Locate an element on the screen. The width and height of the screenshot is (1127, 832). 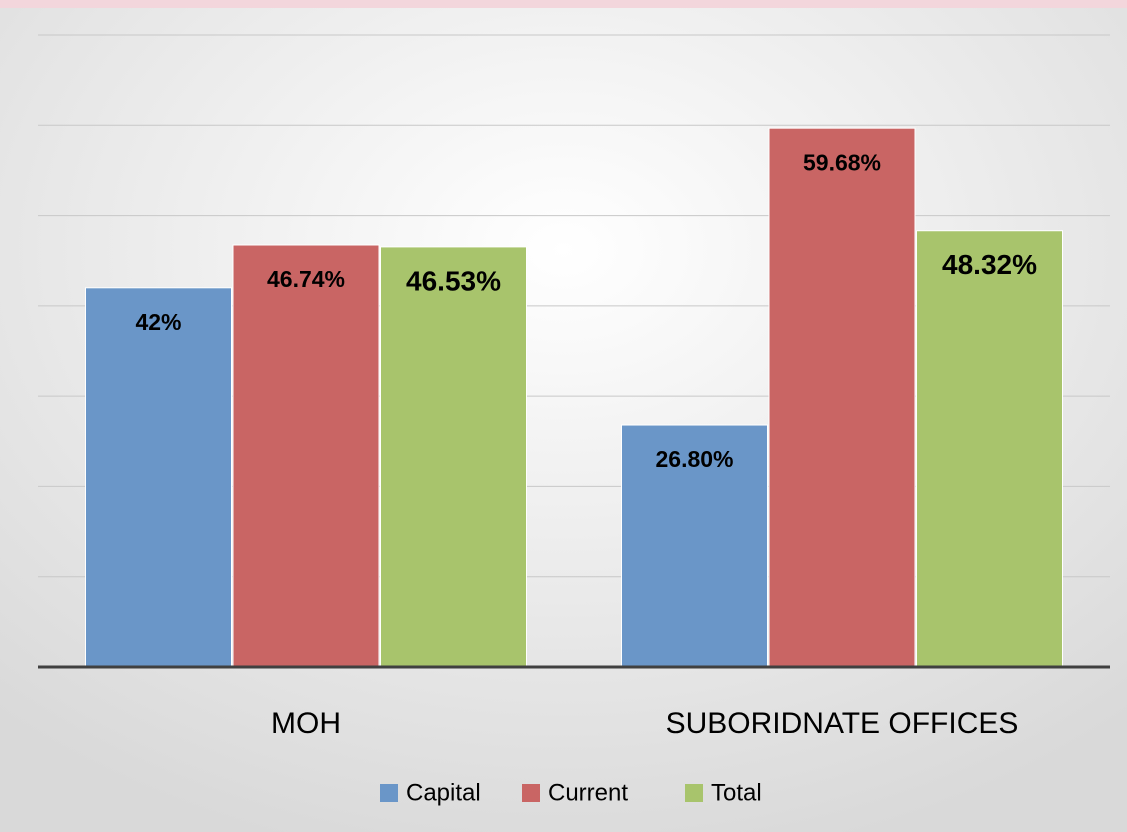
data-label: 26.80% is located at coordinates (694, 459).